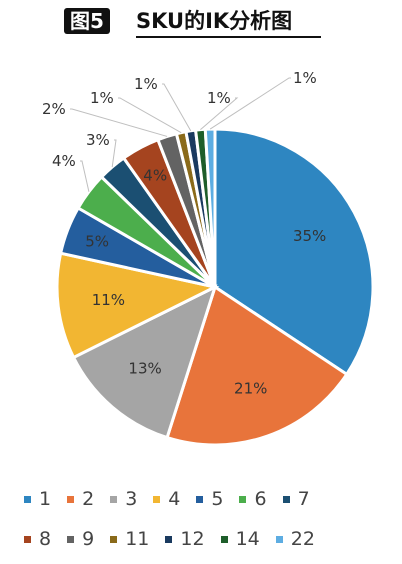 The height and width of the screenshot is (564, 402). What do you see at coordinates (98, 140) in the screenshot?
I see `data-label-7: 3%` at bounding box center [98, 140].